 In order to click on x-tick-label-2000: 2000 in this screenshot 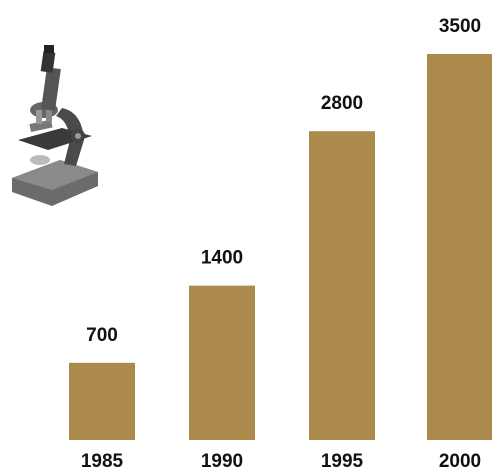, I will do `click(460, 461)`.